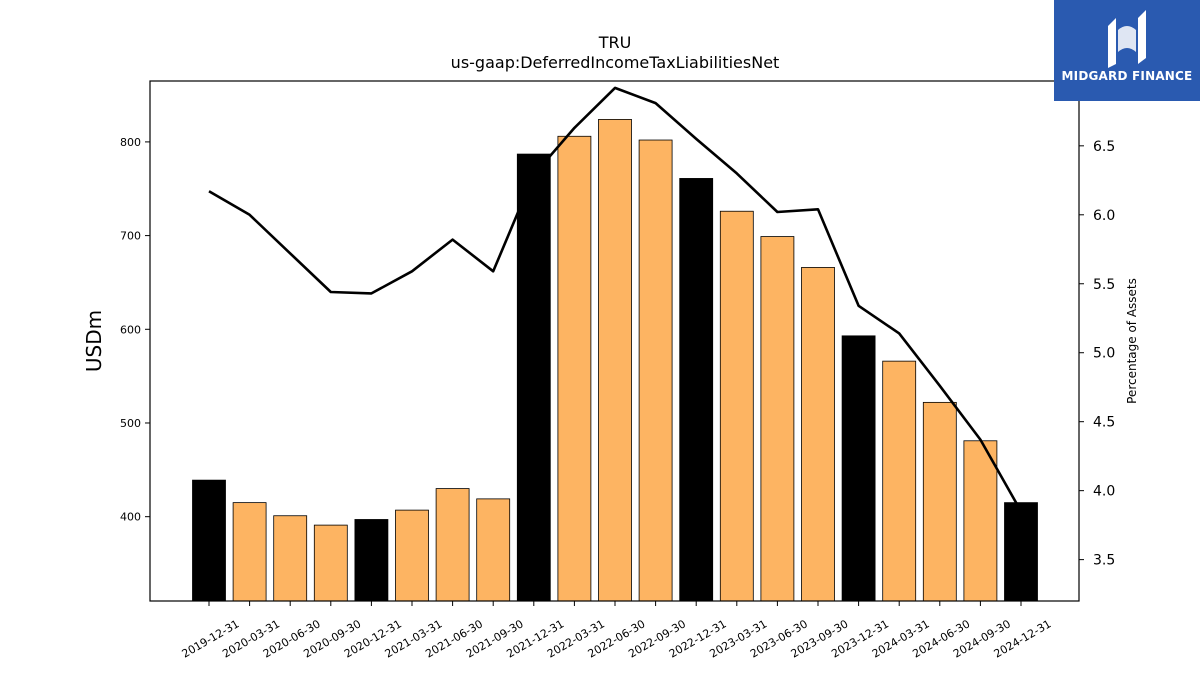 The height and width of the screenshot is (675, 1200). What do you see at coordinates (130, 236) in the screenshot?
I see `y-tick-label: 700` at bounding box center [130, 236].